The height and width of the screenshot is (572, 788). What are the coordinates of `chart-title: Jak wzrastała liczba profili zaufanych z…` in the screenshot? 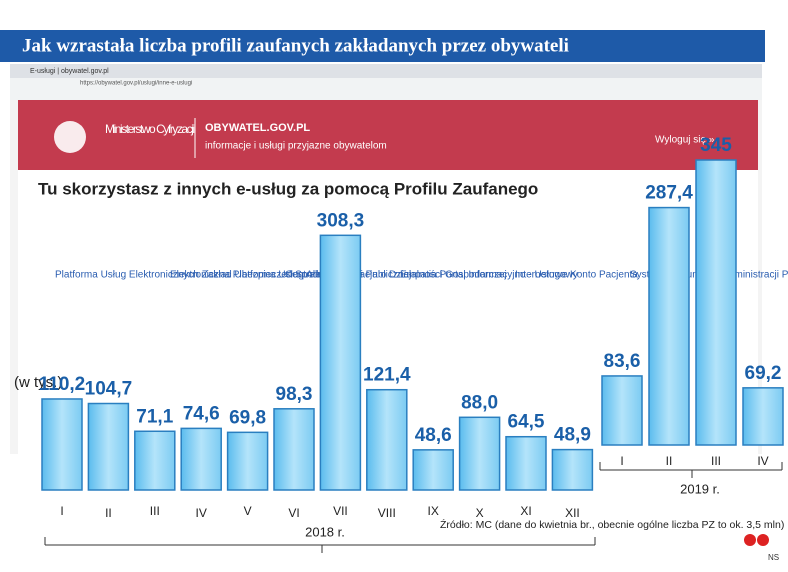 It's located at (295, 45).